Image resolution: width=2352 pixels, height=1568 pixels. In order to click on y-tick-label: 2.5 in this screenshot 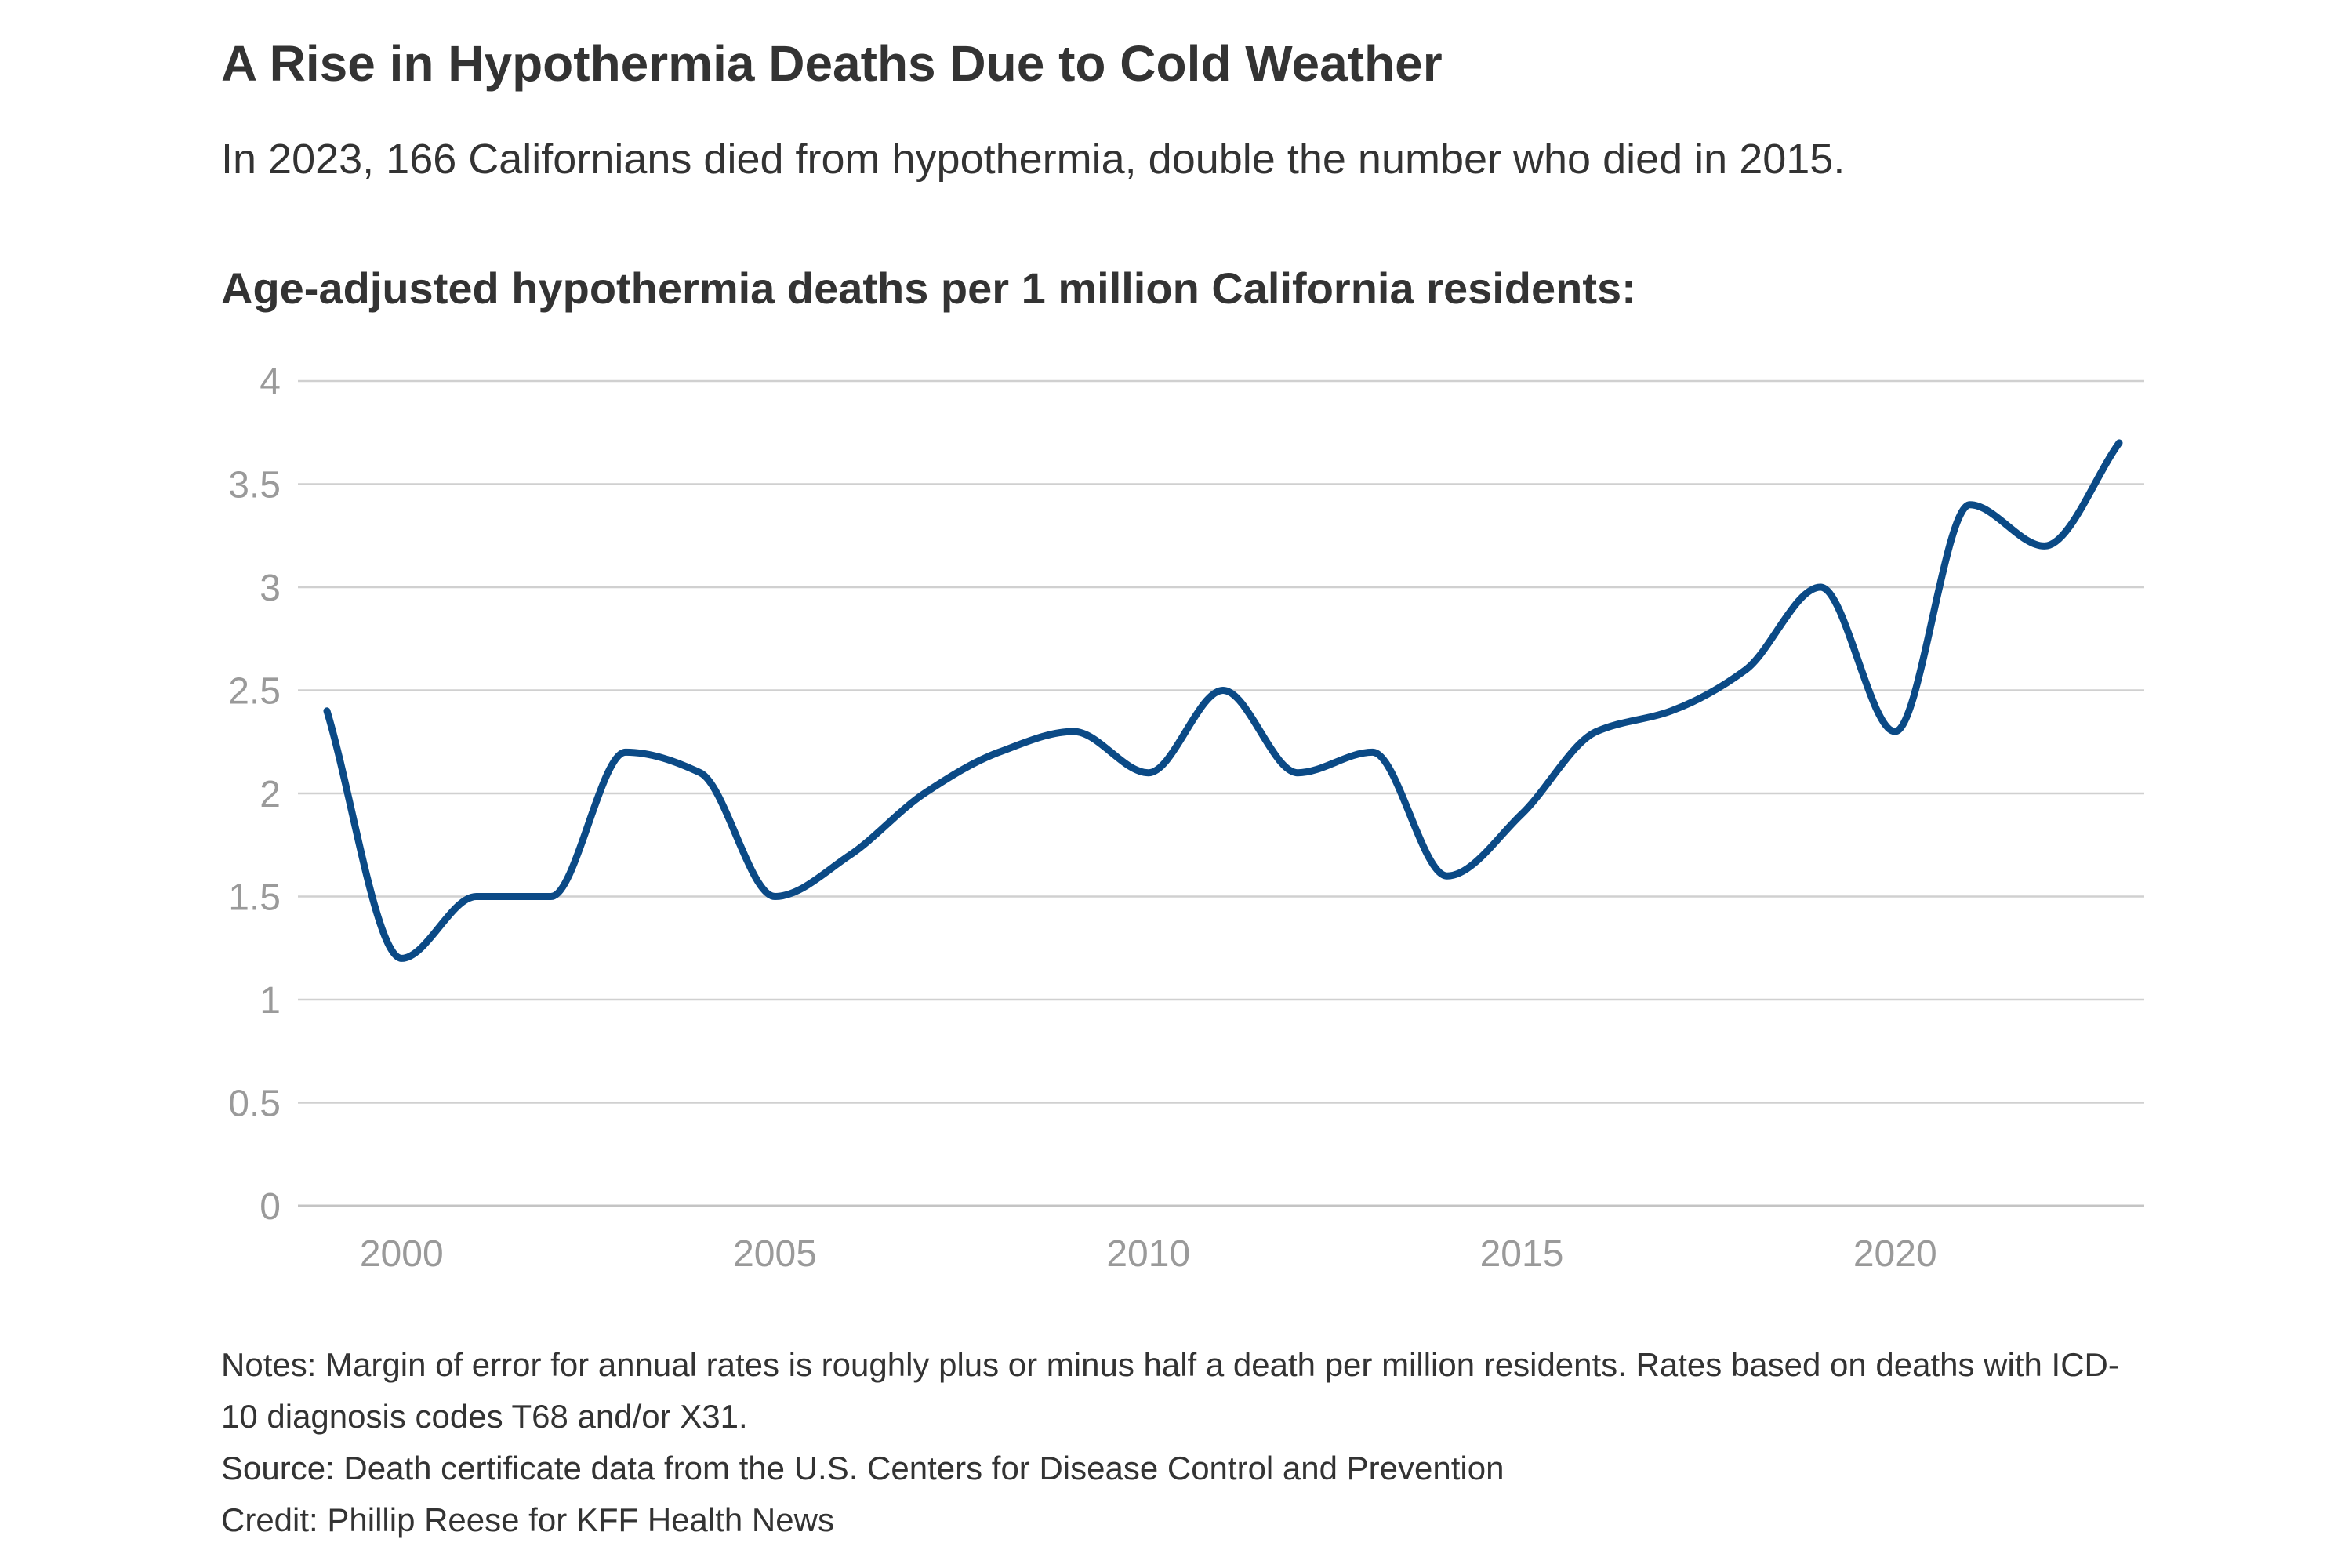, I will do `click(254, 692)`.